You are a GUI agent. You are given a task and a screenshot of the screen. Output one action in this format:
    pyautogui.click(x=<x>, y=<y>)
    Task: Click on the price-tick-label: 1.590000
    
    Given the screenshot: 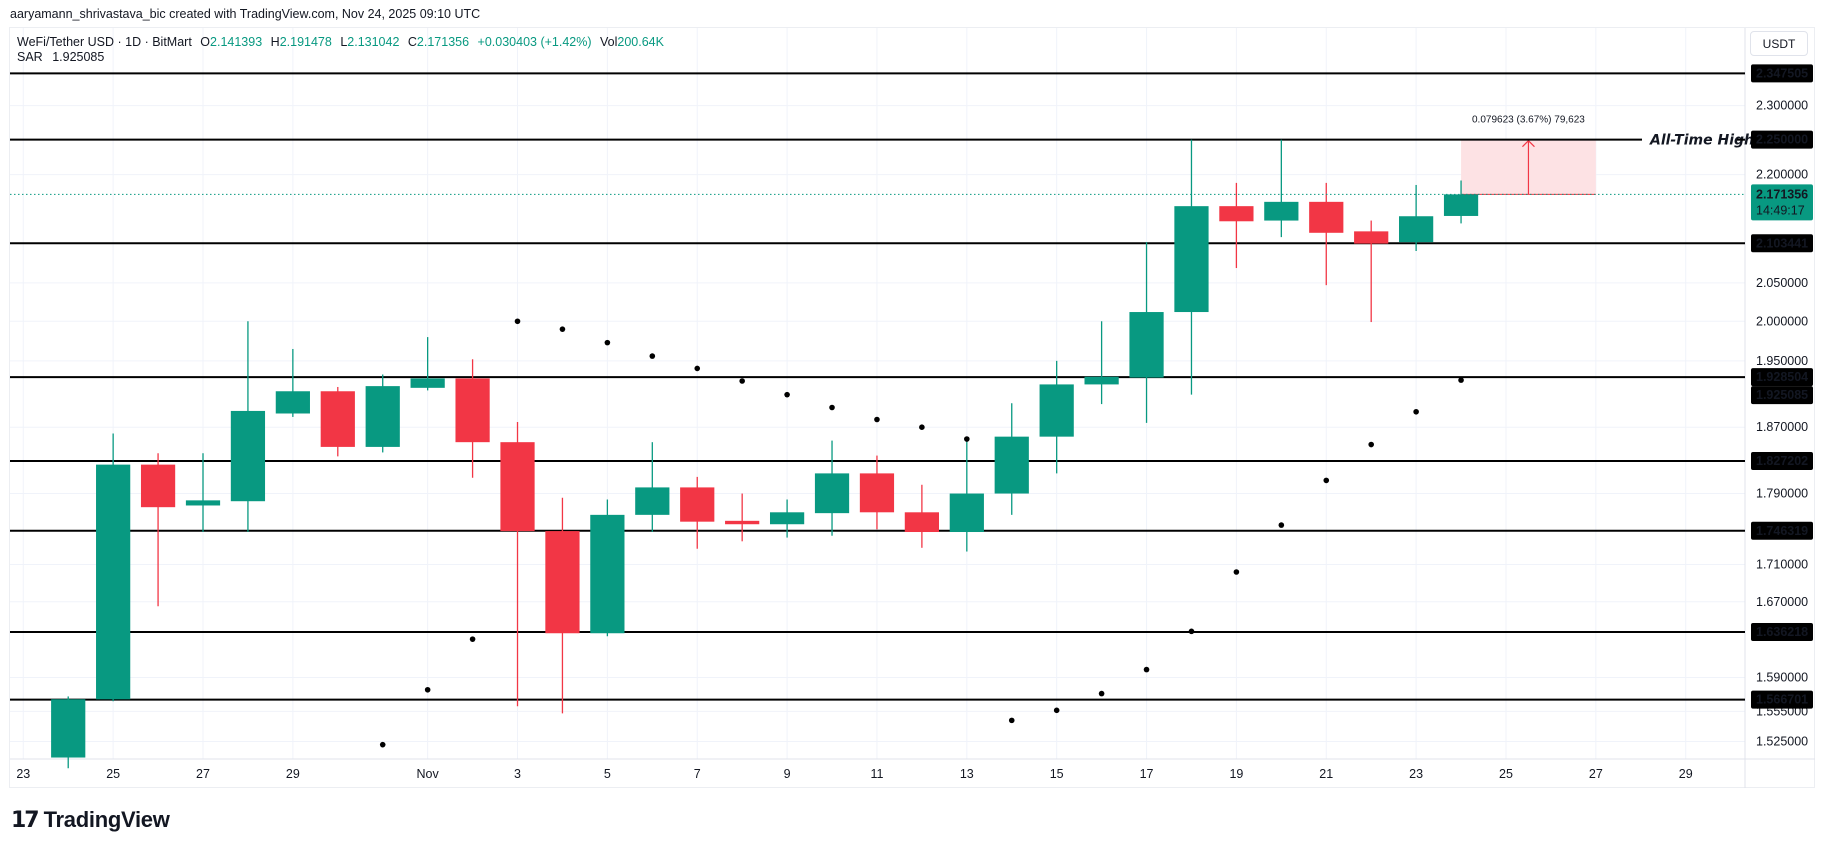 What is the action you would take?
    pyautogui.click(x=1782, y=677)
    